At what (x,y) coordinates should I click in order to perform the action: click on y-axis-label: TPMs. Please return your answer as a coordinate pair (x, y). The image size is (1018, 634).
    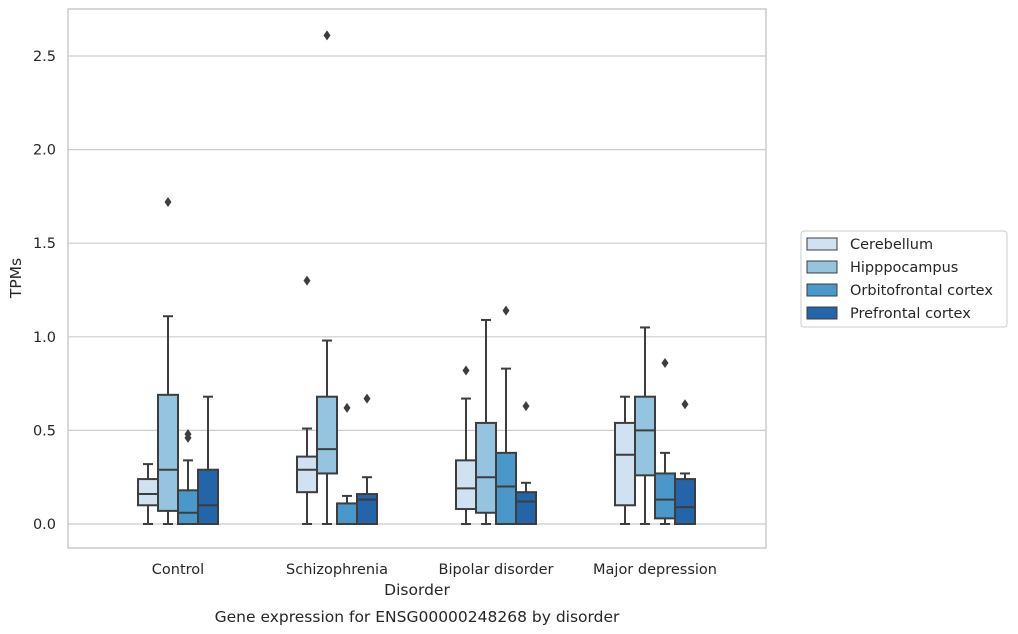
    Looking at the image, I should click on (16, 278).